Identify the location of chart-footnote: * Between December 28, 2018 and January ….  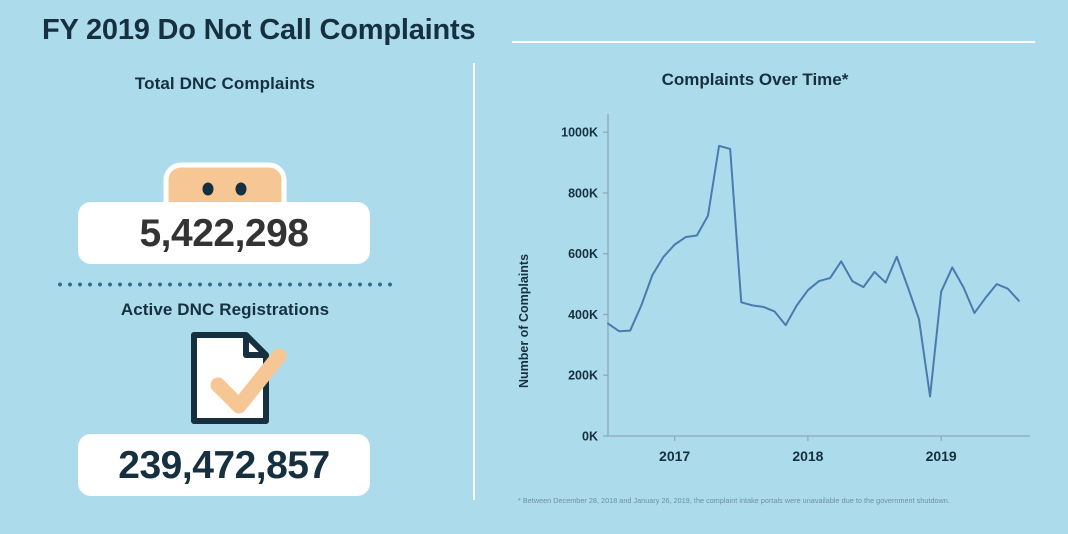
(734, 500).